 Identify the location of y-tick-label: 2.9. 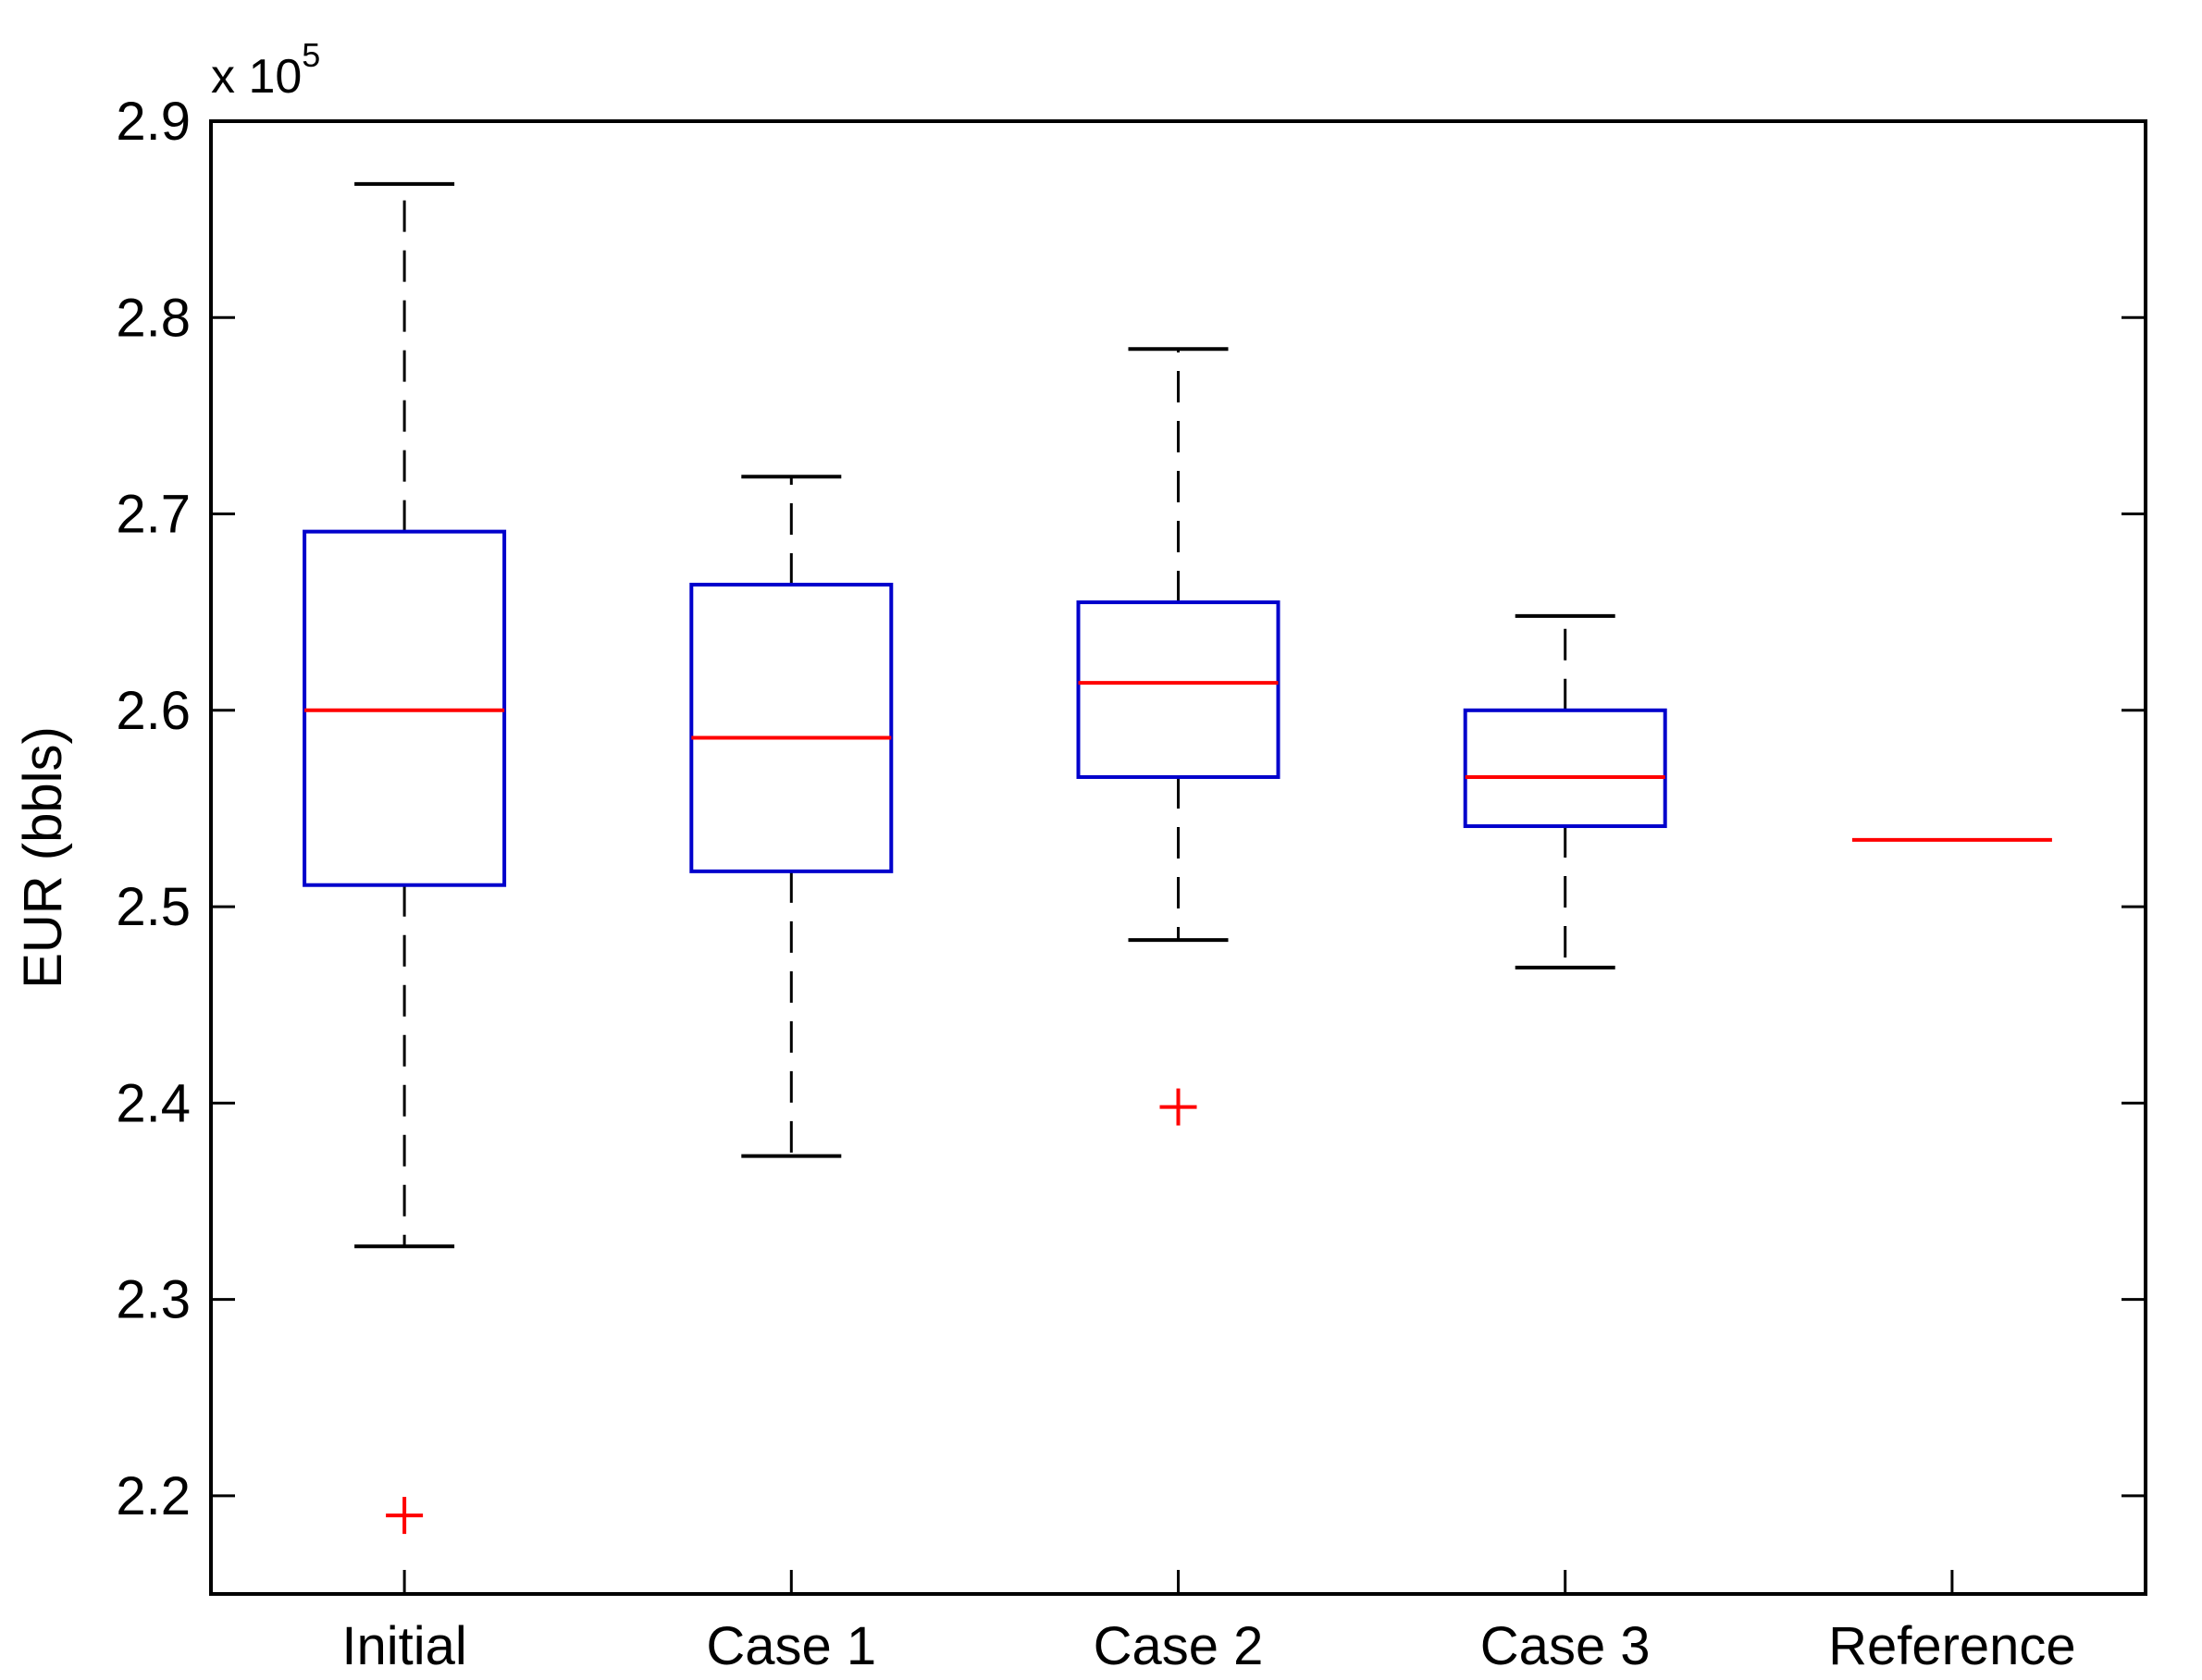
(153, 122).